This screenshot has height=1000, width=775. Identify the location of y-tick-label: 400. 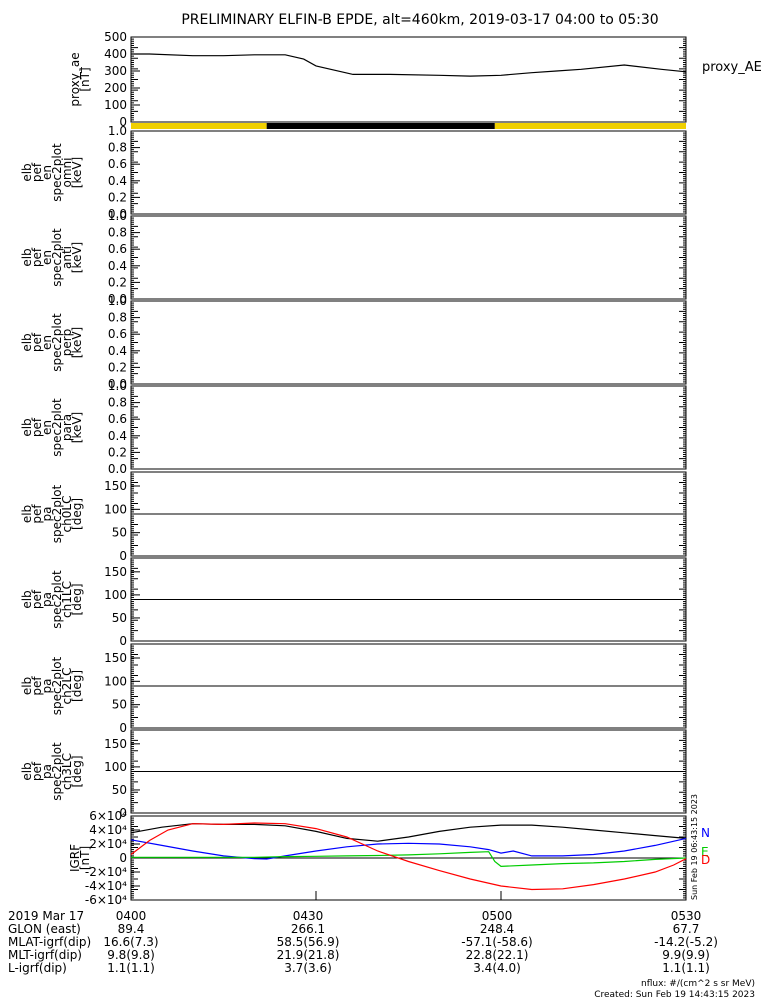
(115, 54).